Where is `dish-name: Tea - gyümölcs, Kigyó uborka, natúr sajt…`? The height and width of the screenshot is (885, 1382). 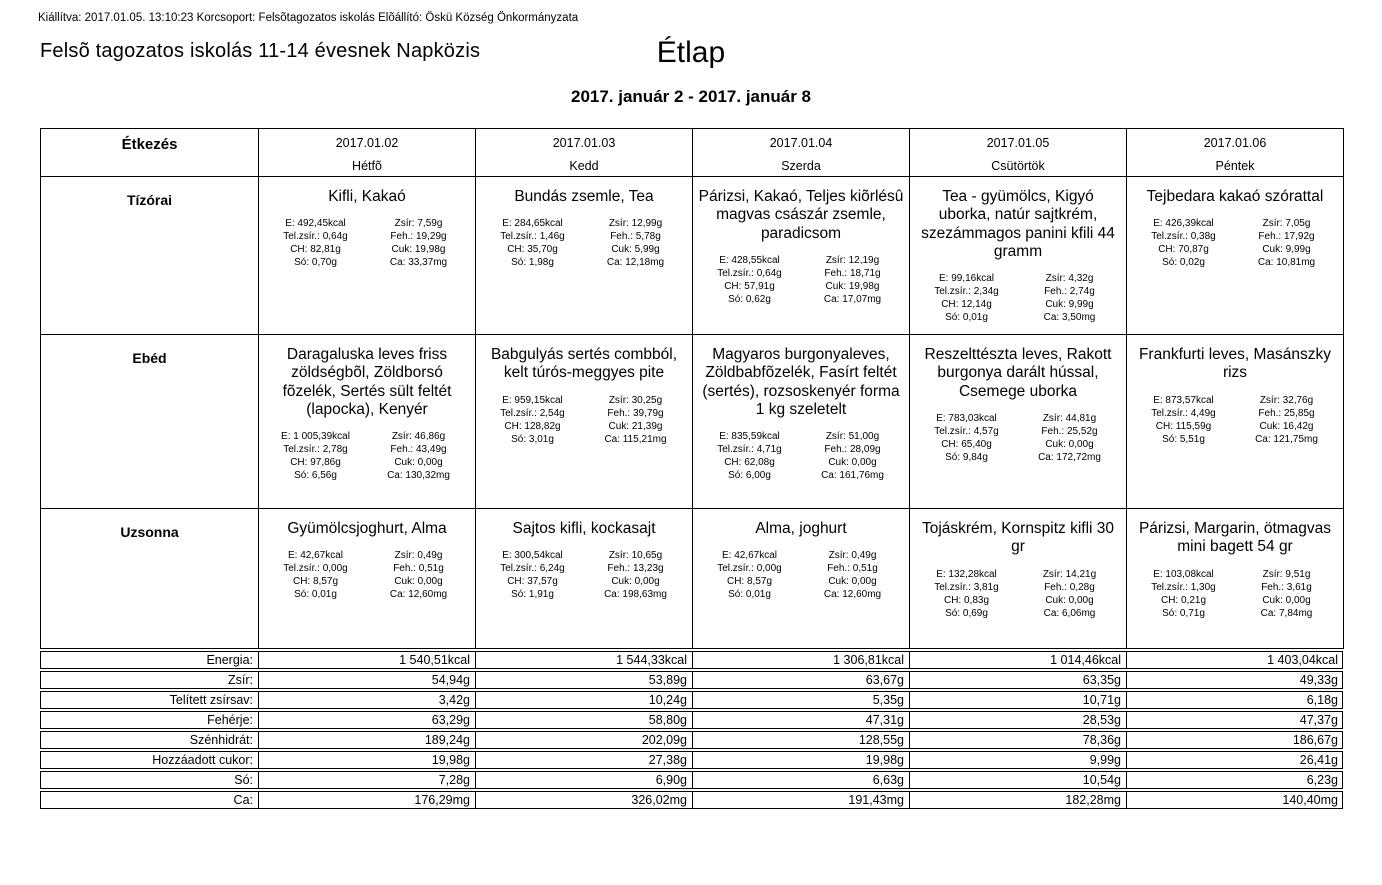
dish-name: Tea - gyümölcs, Kigyó uborka, natúr sajt… is located at coordinates (1018, 224).